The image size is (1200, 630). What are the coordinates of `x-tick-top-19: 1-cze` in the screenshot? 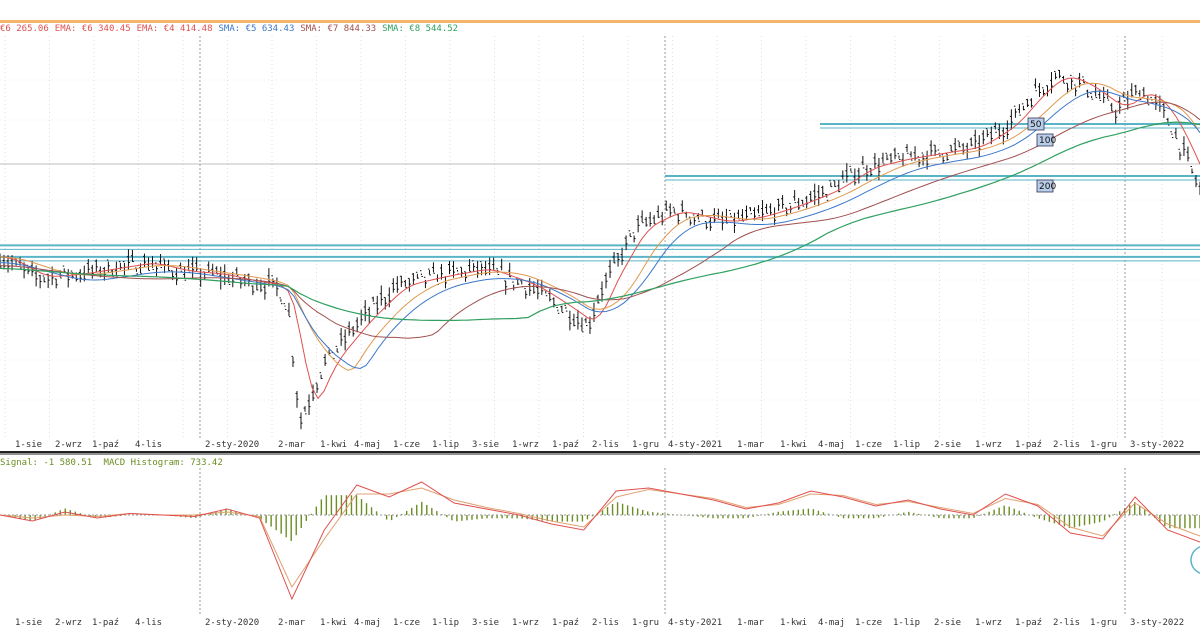 It's located at (868, 445).